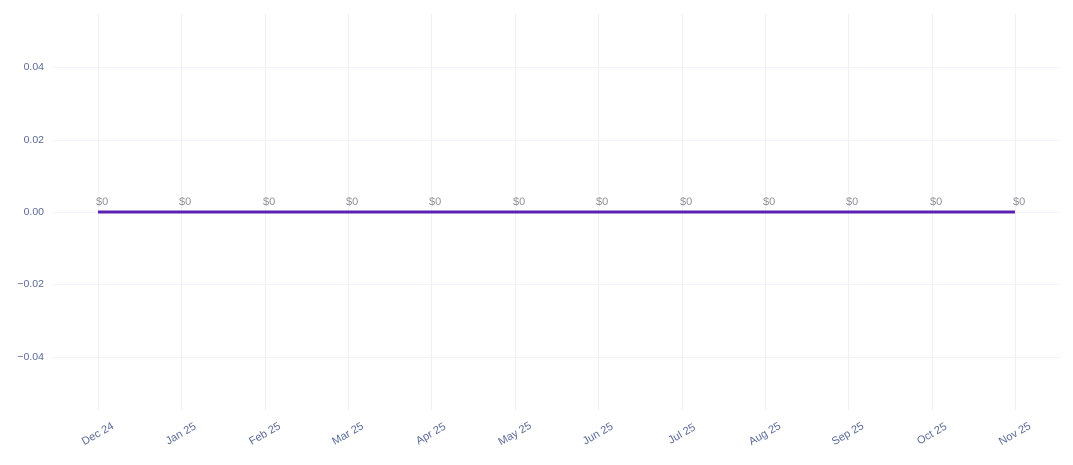 The width and height of the screenshot is (1073, 465). What do you see at coordinates (33, 140) in the screenshot?
I see `y-tick-label: 0.02` at bounding box center [33, 140].